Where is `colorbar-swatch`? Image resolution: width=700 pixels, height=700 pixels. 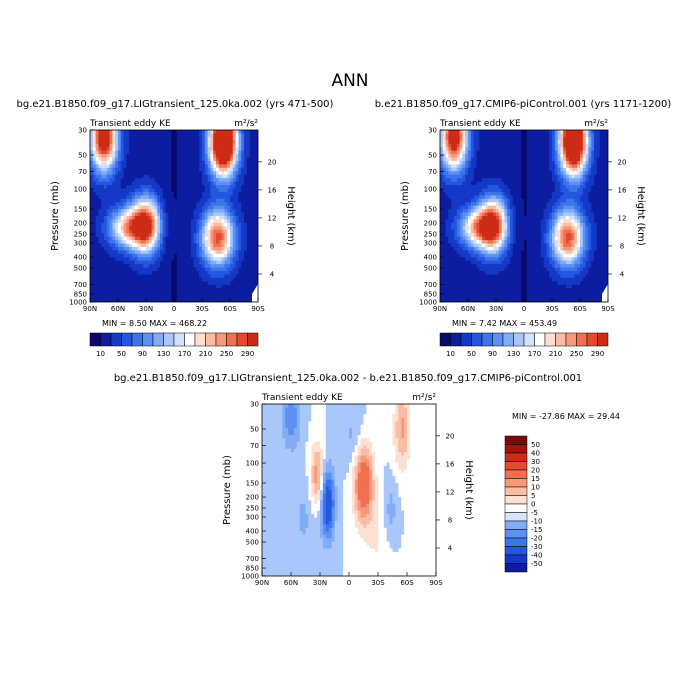 colorbar-swatch is located at coordinates (95, 339).